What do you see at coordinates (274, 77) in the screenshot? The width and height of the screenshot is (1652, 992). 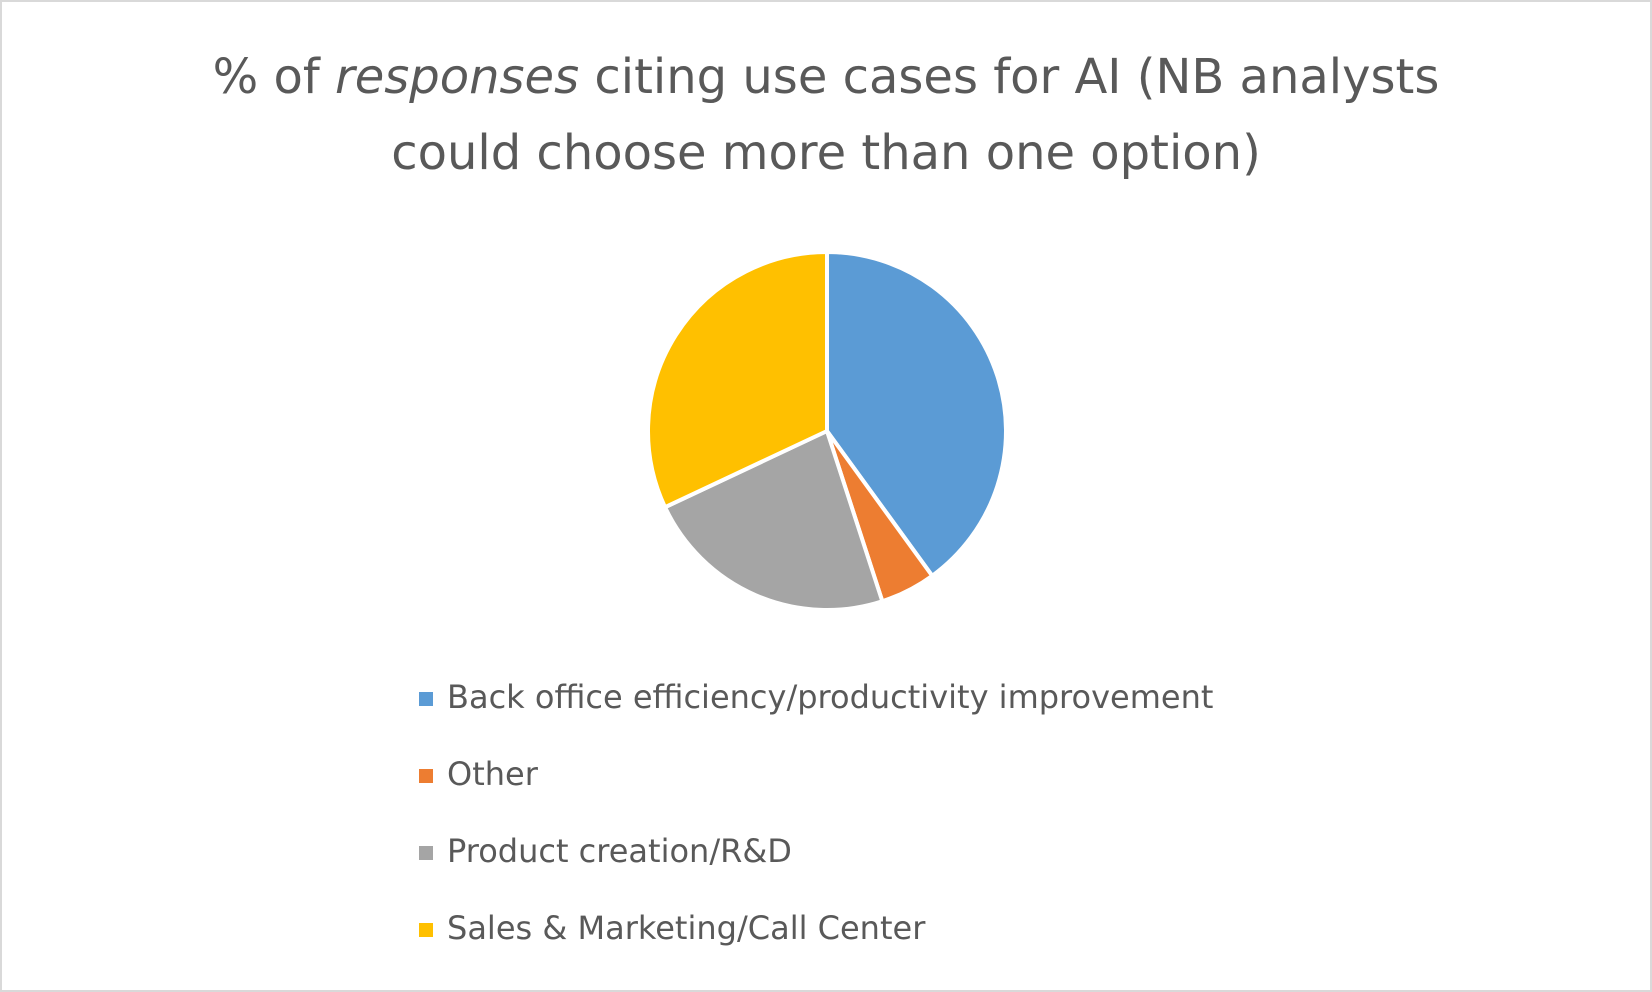 I see `title-part: % of` at bounding box center [274, 77].